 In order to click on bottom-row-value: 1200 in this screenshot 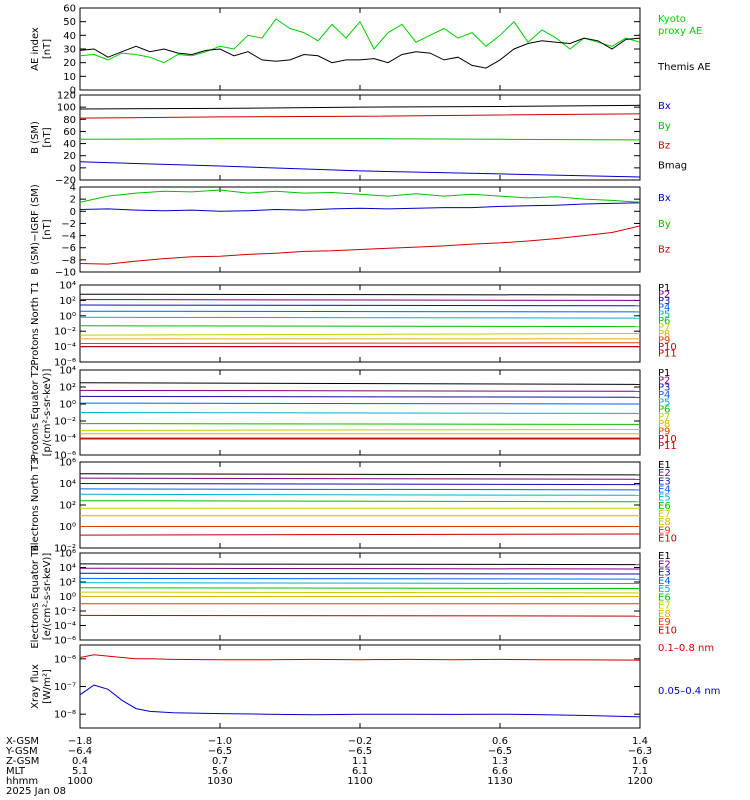, I will do `click(639, 781)`.